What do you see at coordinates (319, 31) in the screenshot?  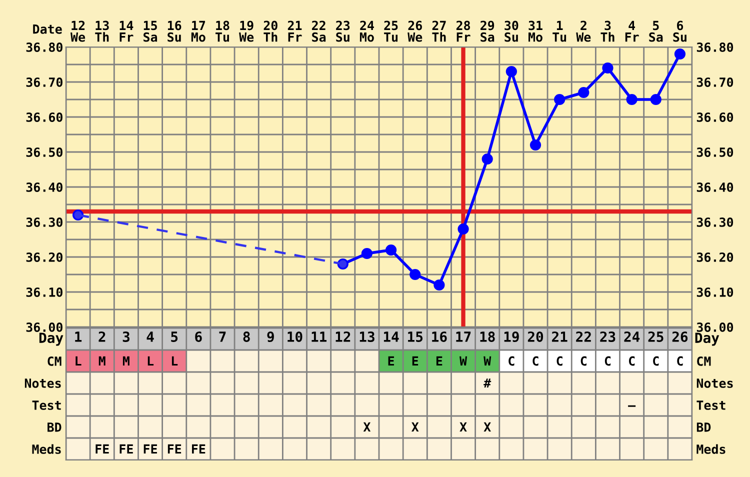 I see `x-tick-label: 22 Sa` at bounding box center [319, 31].